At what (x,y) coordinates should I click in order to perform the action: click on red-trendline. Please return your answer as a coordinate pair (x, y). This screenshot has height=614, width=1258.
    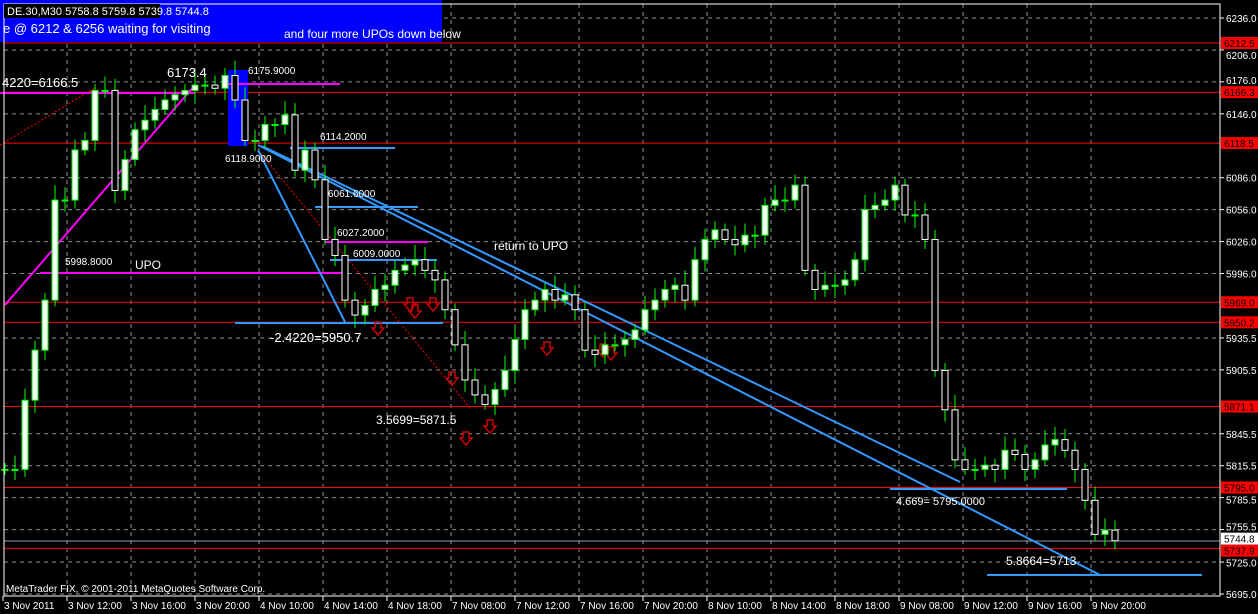
    Looking at the image, I should click on (48, 116).